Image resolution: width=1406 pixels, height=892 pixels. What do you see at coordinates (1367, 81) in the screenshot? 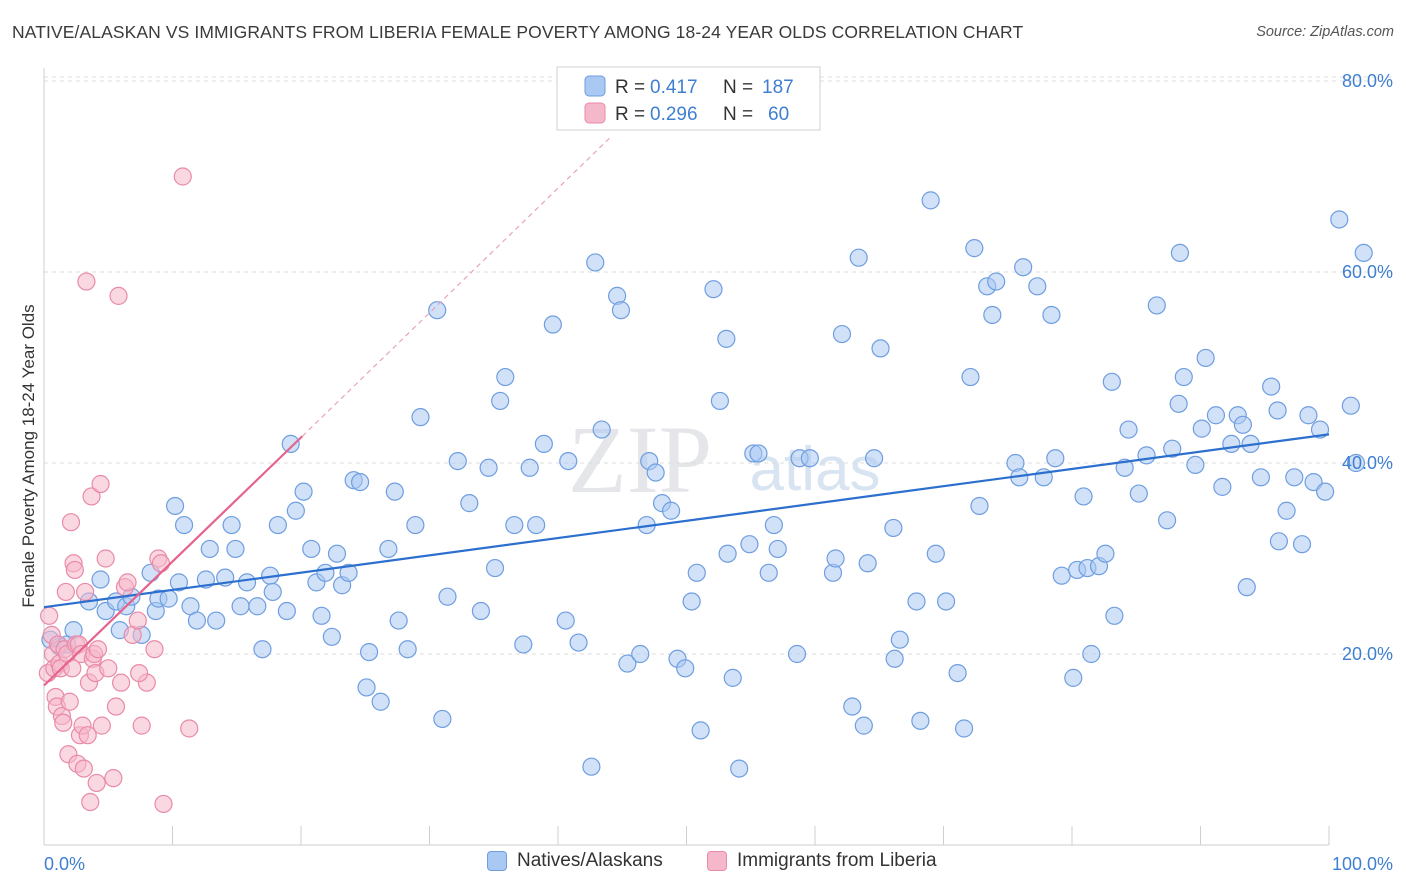
I see `y-tick-label: 80.0%` at bounding box center [1367, 81].